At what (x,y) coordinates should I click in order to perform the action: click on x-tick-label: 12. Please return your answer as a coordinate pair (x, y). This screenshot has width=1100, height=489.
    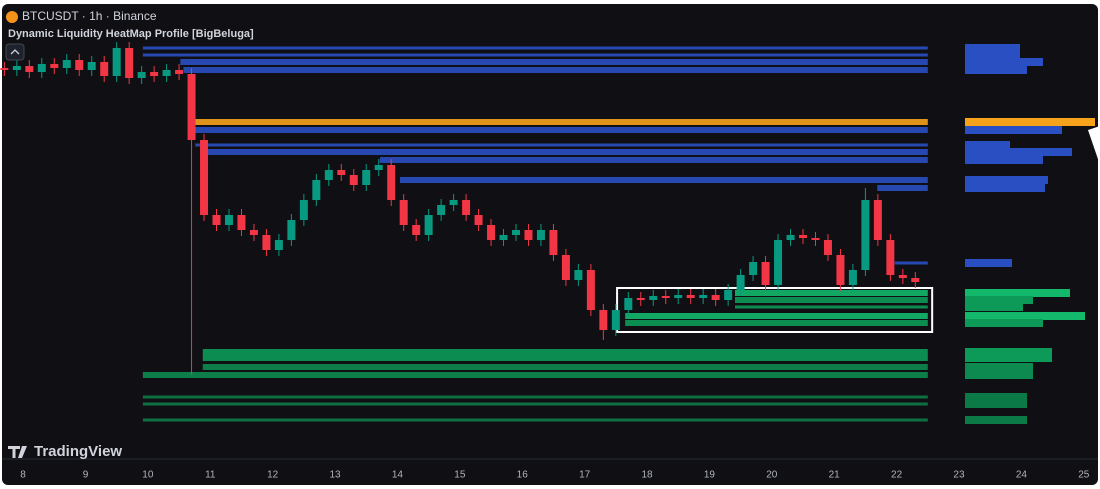
    Looking at the image, I should click on (273, 475).